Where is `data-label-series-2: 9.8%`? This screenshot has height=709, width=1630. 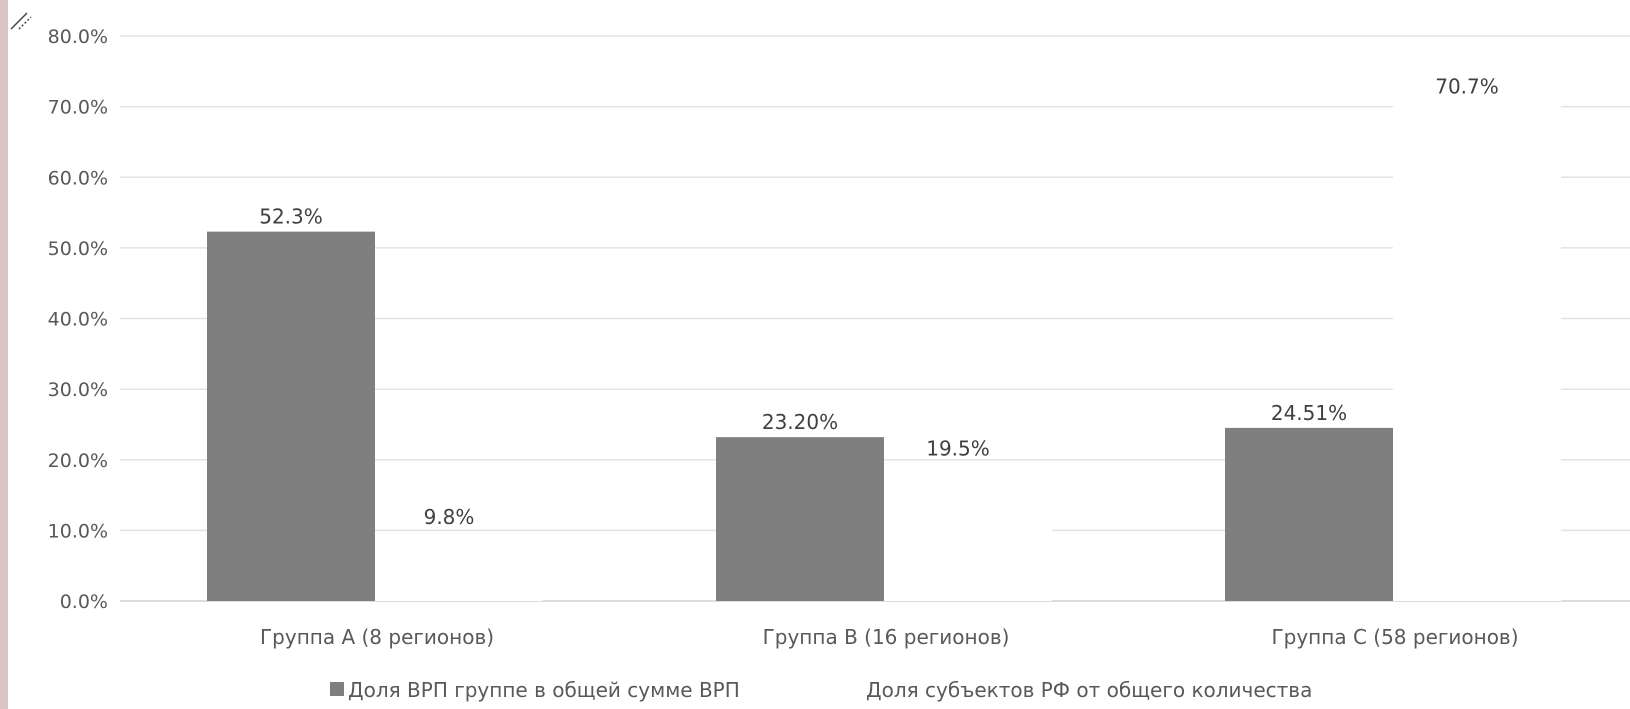 data-label-series-2: 9.8% is located at coordinates (449, 517).